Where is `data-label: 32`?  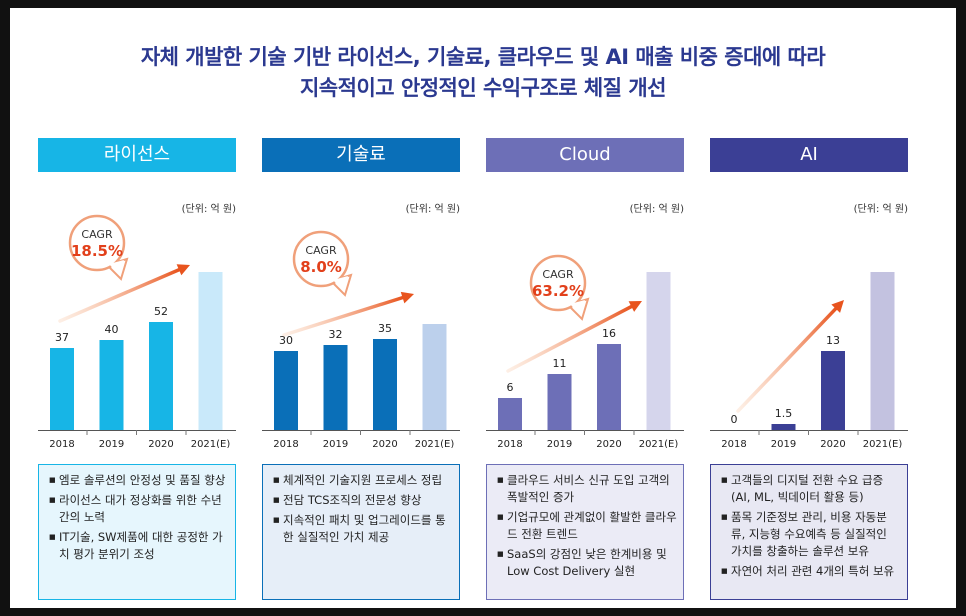 data-label: 32 is located at coordinates (336, 334).